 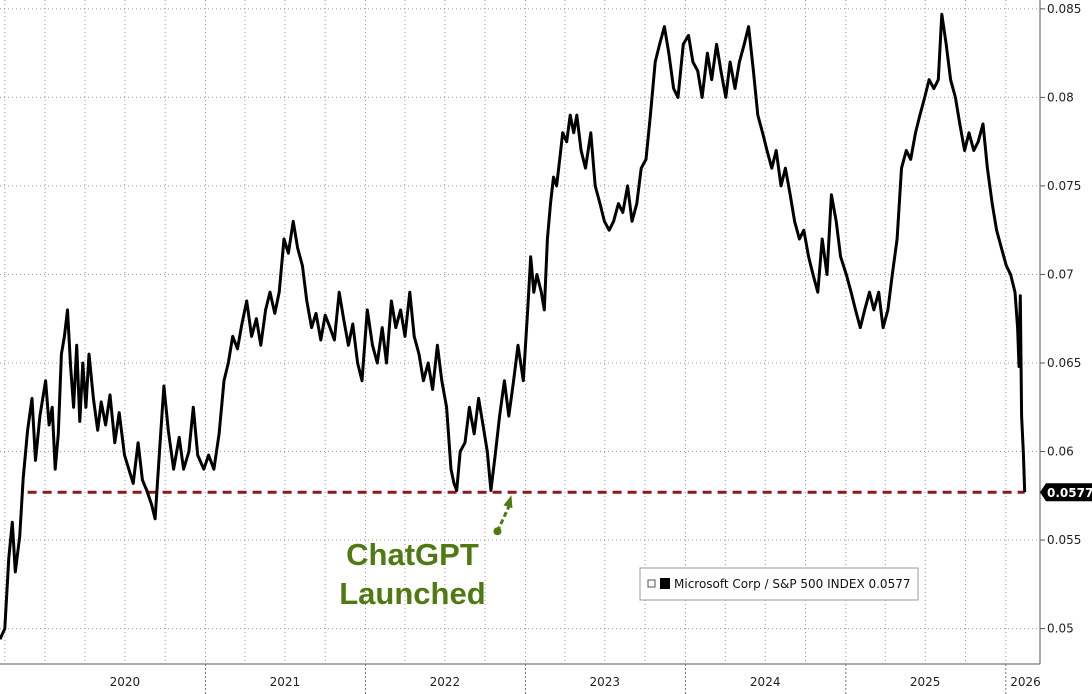 I want to click on legend-expand-icon, so click(x=651, y=583).